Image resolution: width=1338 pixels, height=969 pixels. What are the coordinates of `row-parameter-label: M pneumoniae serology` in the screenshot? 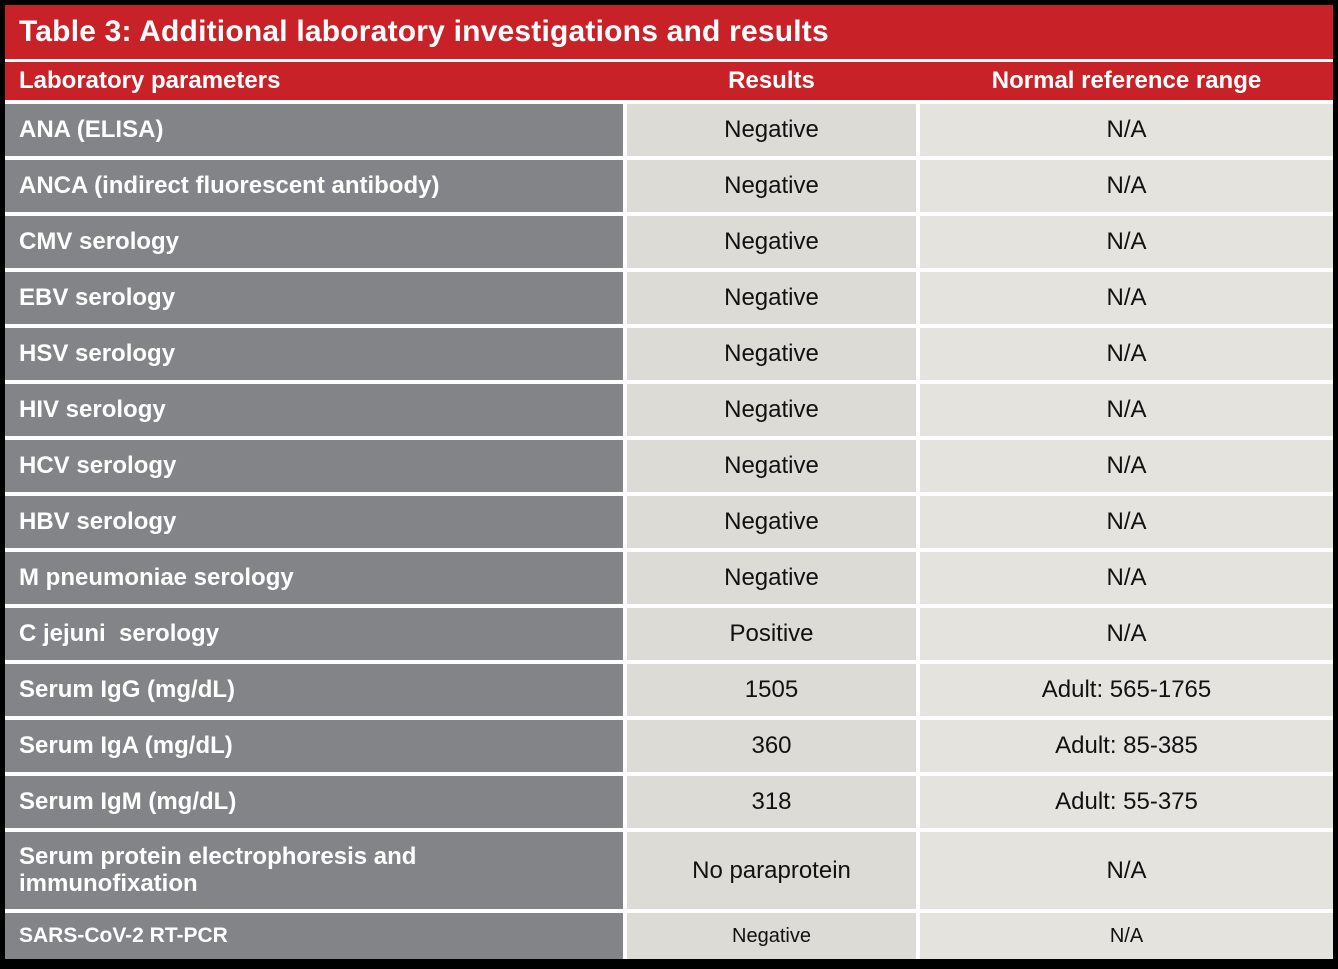 It's located at (156, 577).